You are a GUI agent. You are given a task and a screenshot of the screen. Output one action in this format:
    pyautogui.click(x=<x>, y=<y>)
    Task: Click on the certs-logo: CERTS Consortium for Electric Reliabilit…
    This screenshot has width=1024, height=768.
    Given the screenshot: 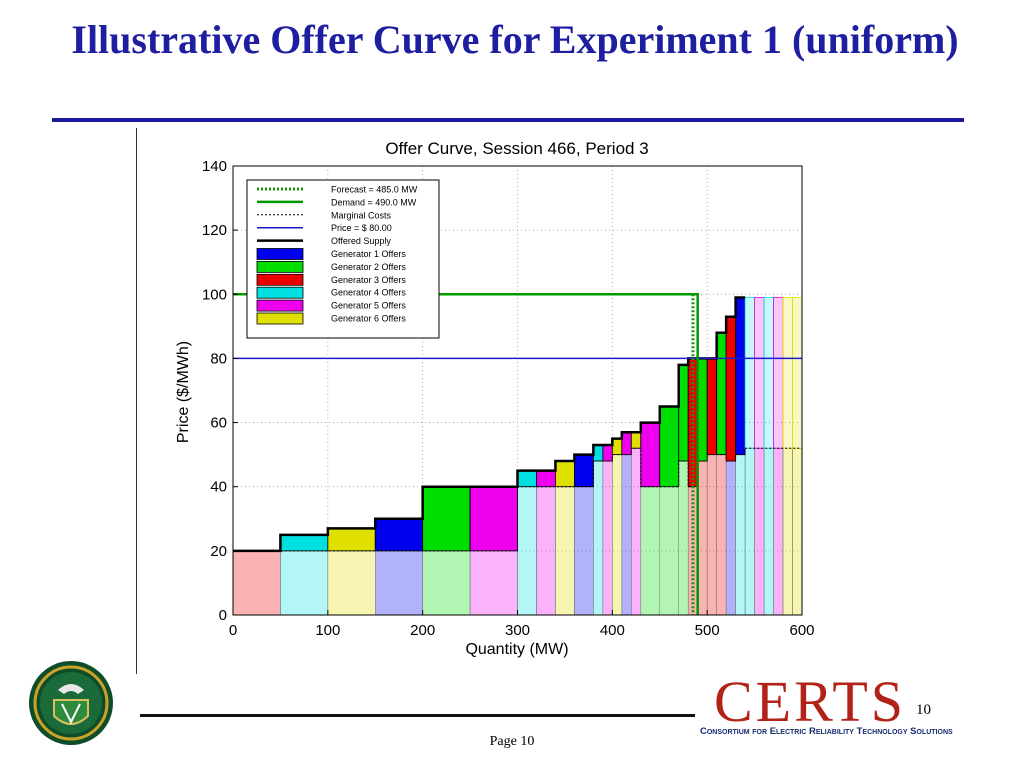 What is the action you would take?
    pyautogui.click(x=852, y=708)
    